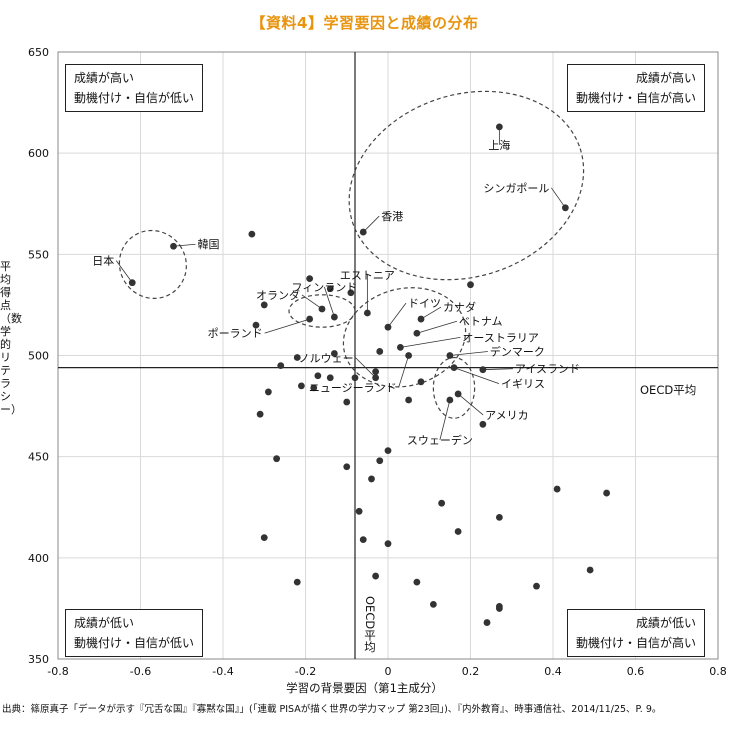 This screenshot has width=729, height=750. What do you see at coordinates (481, 321) in the screenshot?
I see `point-label: ベトナム` at bounding box center [481, 321].